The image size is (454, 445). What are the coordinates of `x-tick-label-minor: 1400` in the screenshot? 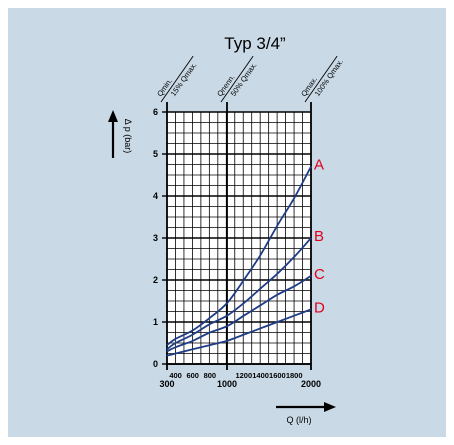 It's located at (260, 375).